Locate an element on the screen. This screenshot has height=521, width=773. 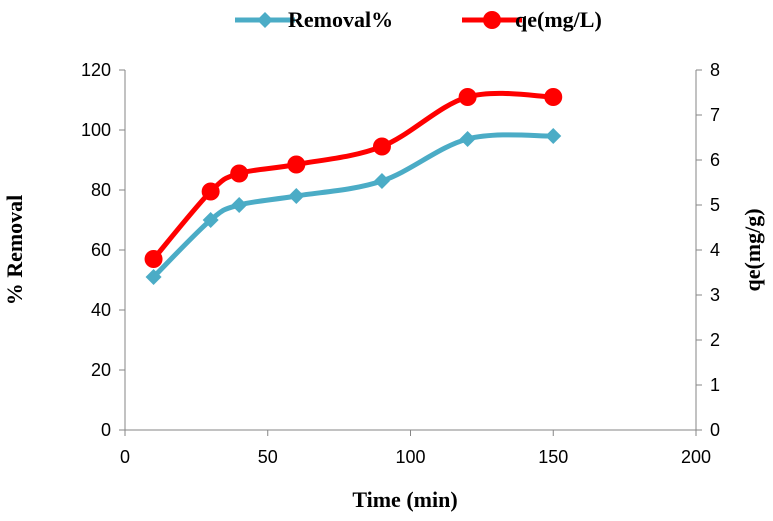
y-tick-label: 20 is located at coordinates (101, 370).